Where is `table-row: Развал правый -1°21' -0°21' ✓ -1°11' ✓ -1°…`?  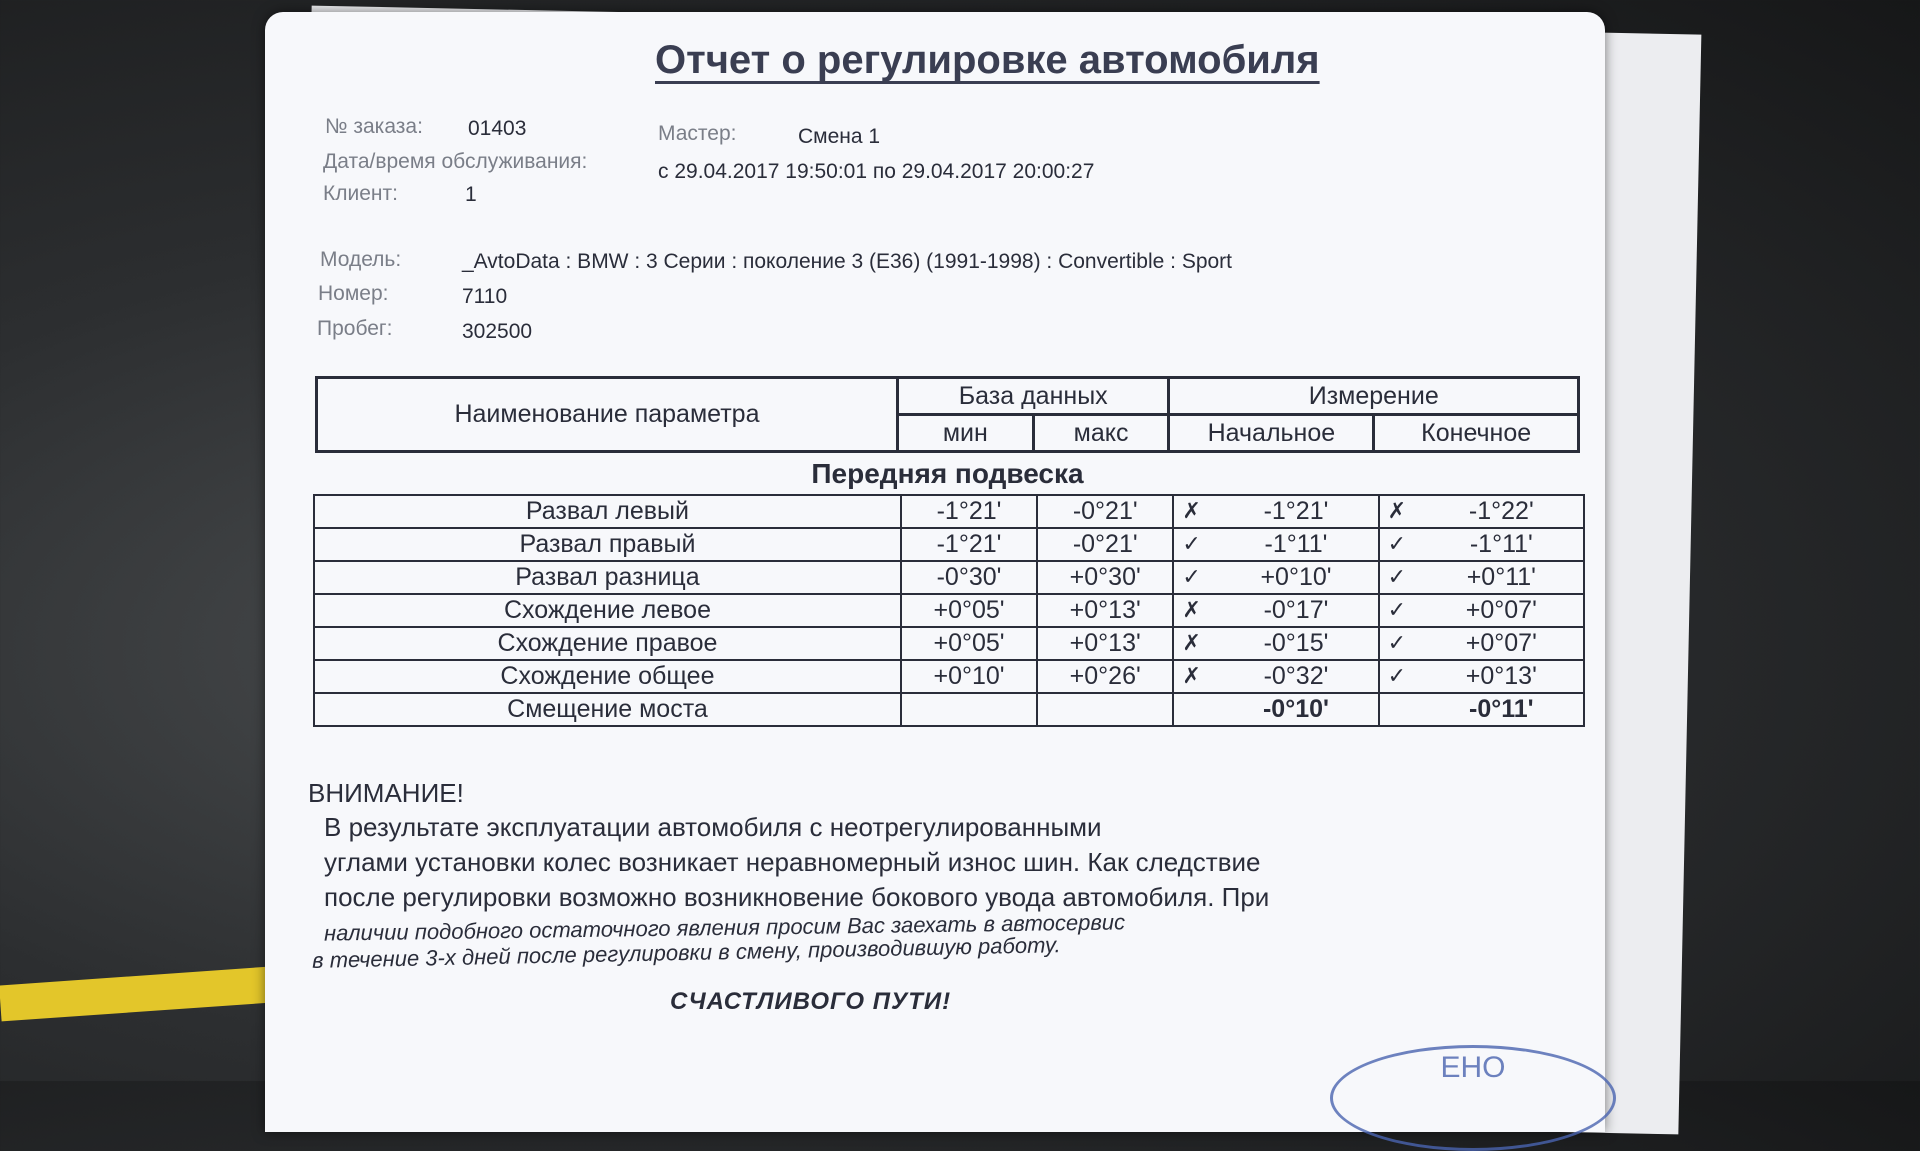
table-row: Развал правый -1°21' -0°21' ✓ -1°11' ✓ -1°… is located at coordinates (949, 544).